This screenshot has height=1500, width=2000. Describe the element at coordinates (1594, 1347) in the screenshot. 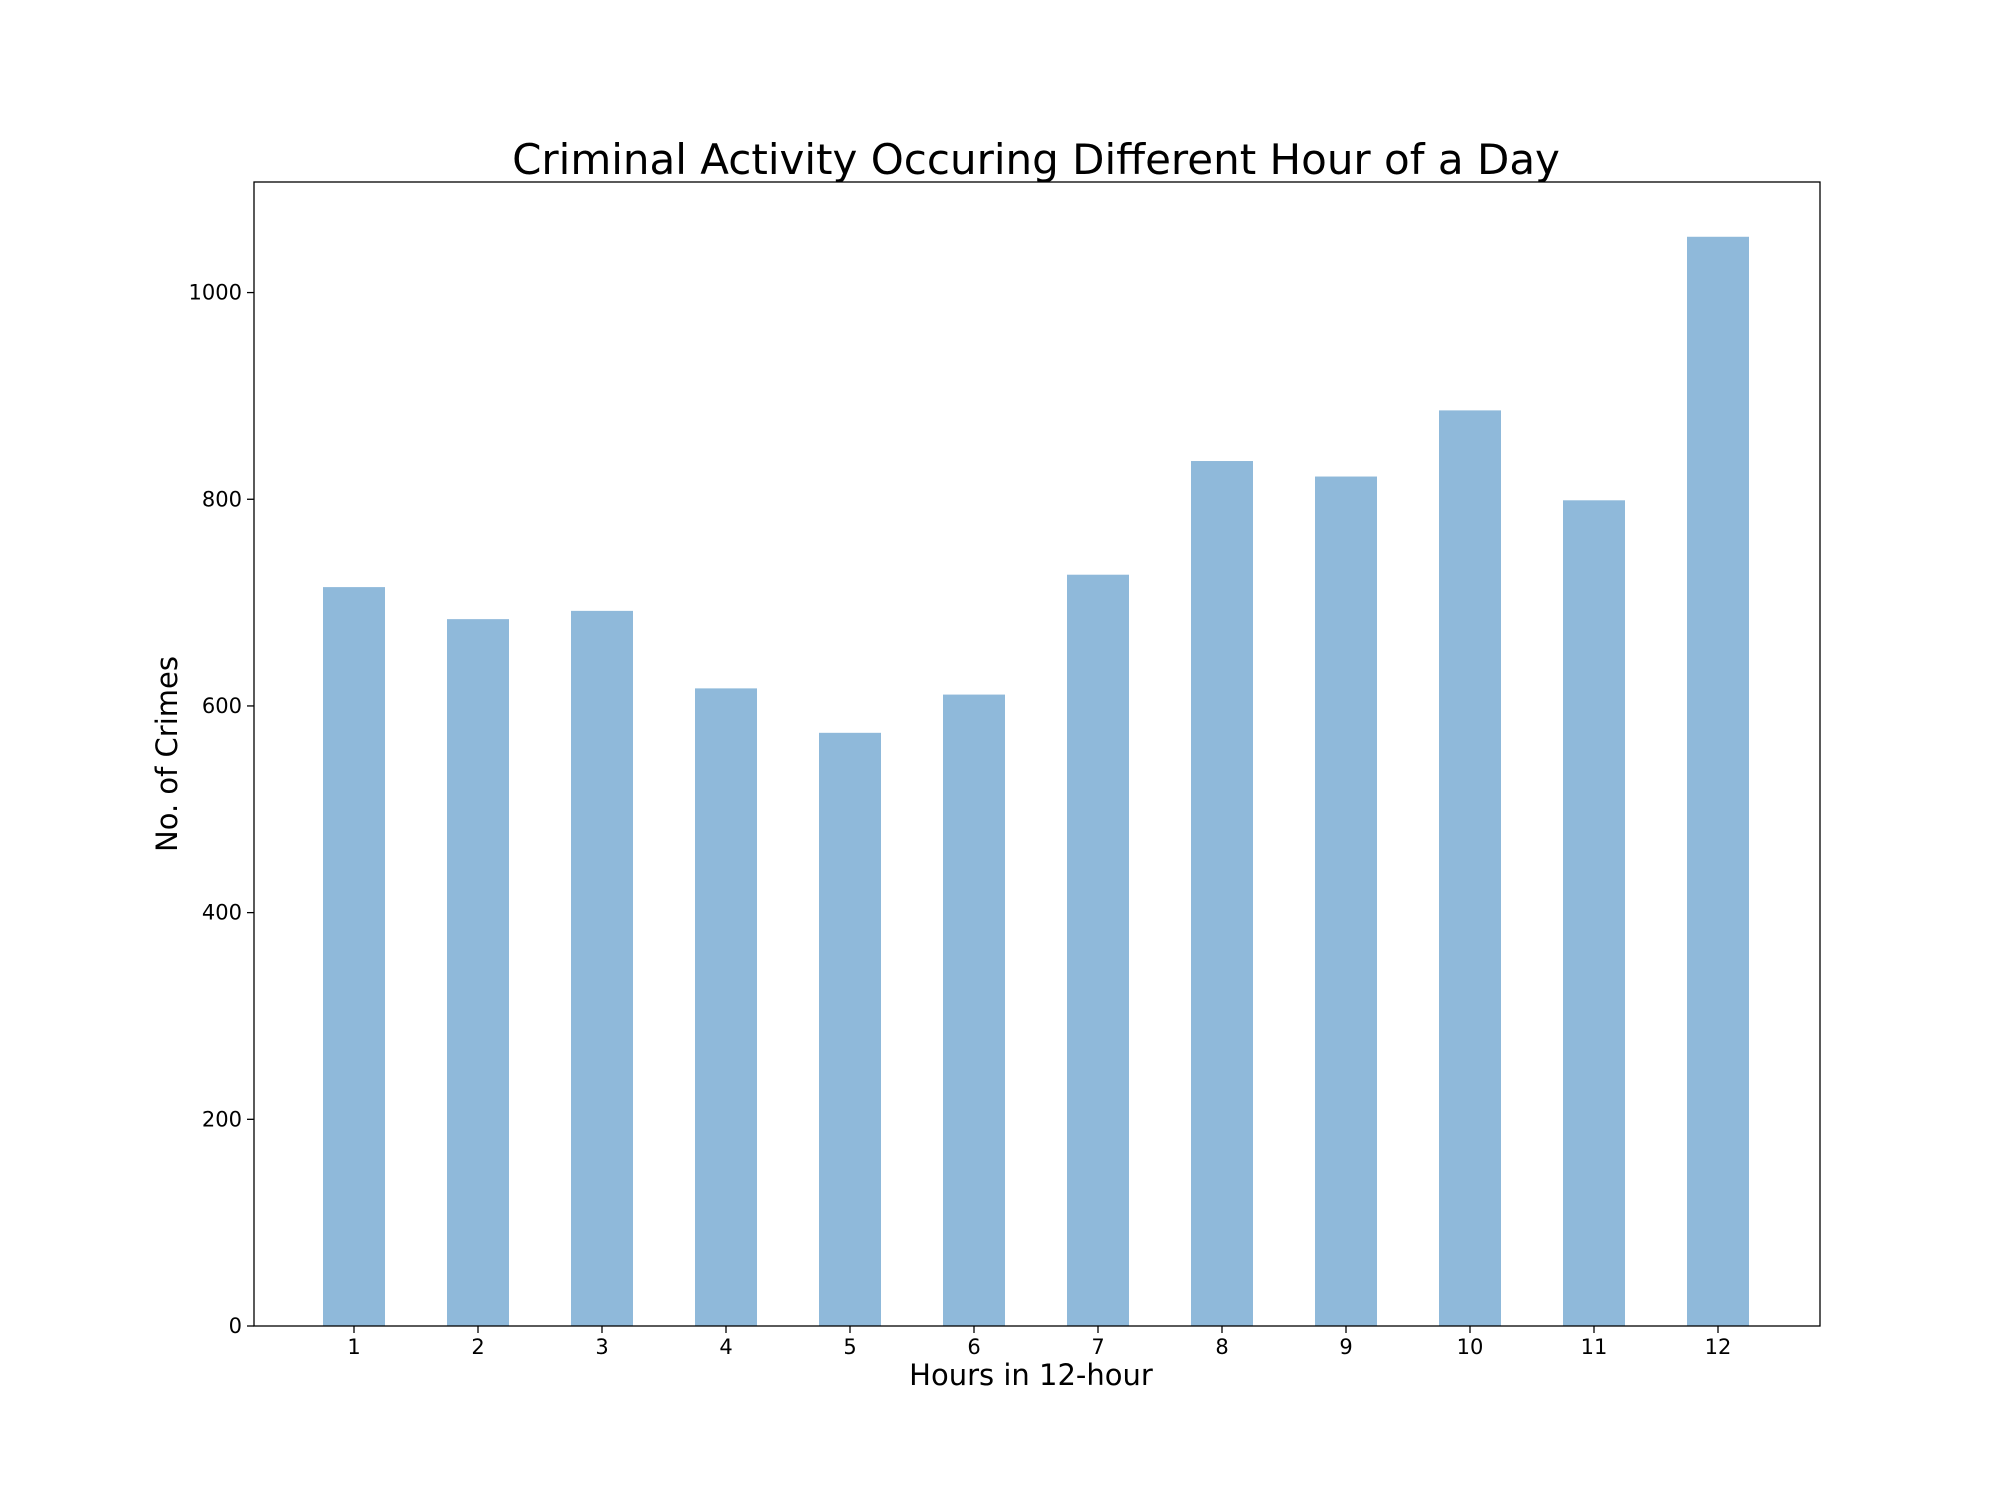

I see `x-tick-label: 11` at that location.